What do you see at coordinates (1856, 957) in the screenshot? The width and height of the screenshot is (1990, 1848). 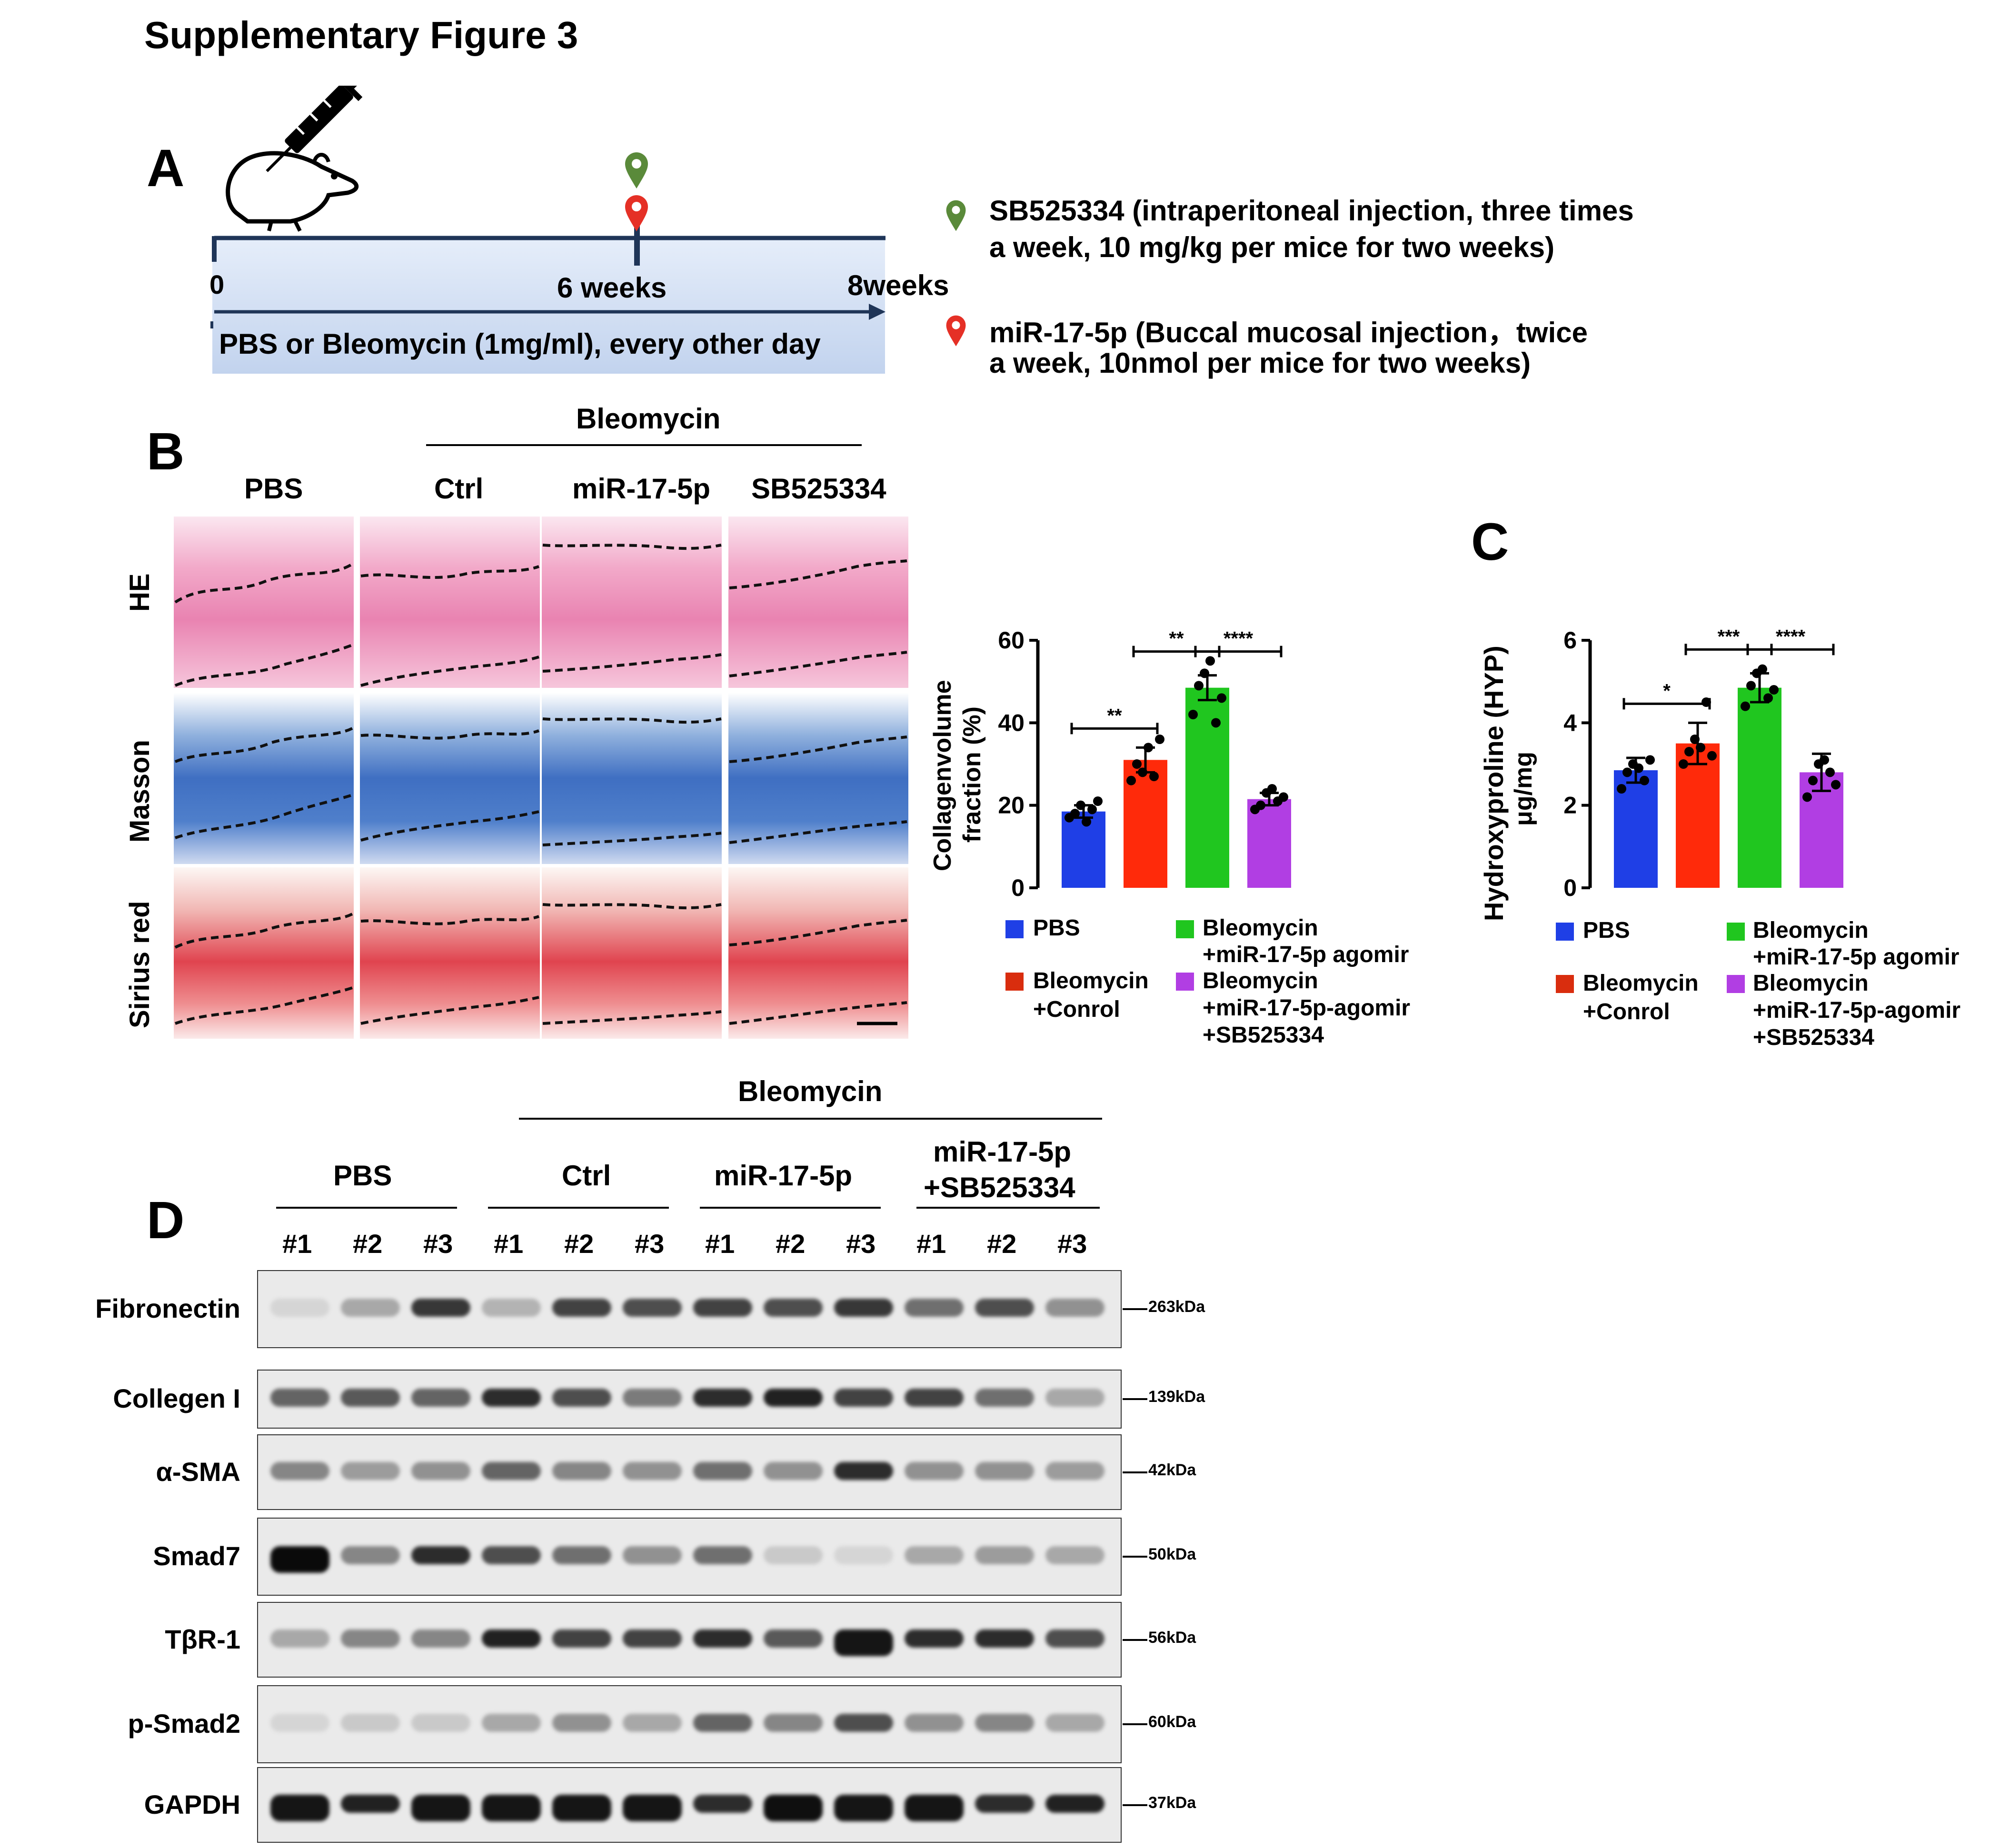 I see `legend-c-agomir-l2: +miR-17-5p agomir` at bounding box center [1856, 957].